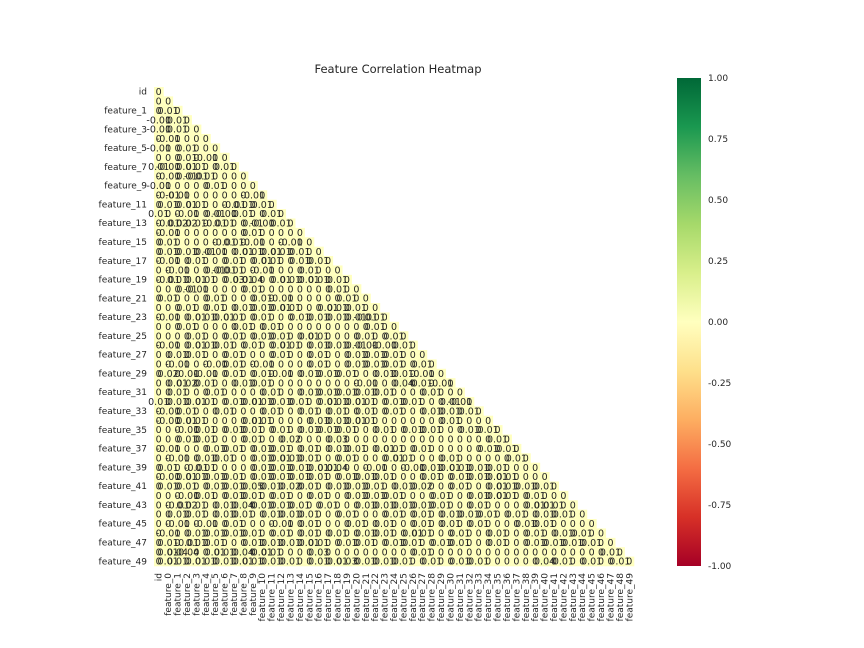 This screenshot has height=648, width=864. I want to click on x-tick-label: feature_36, so click(508, 597).